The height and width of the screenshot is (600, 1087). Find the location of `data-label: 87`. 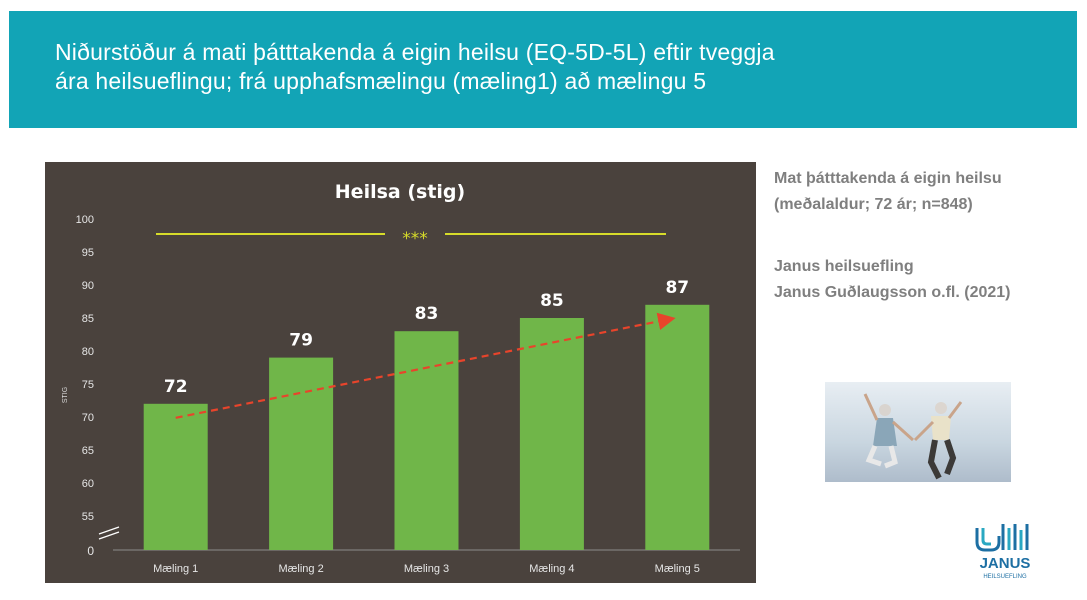

data-label: 87 is located at coordinates (677, 288).